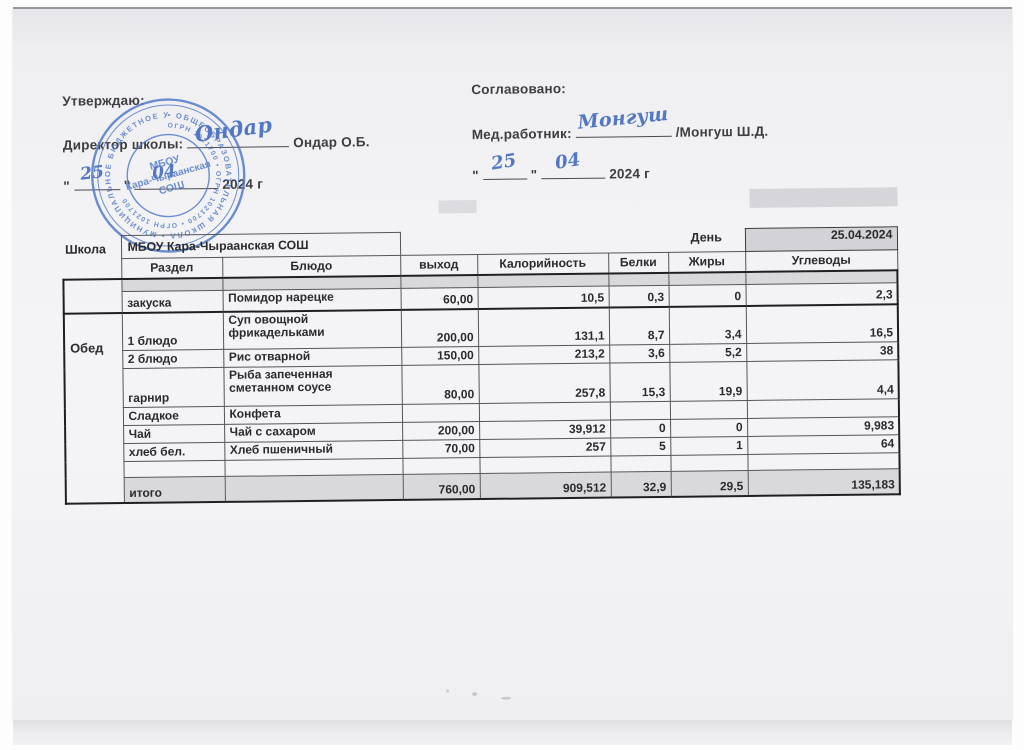 Image resolution: width=1024 pixels, height=750 pixels. Describe the element at coordinates (708, 410) in the screenshot. I see `zhiry-cell` at that location.